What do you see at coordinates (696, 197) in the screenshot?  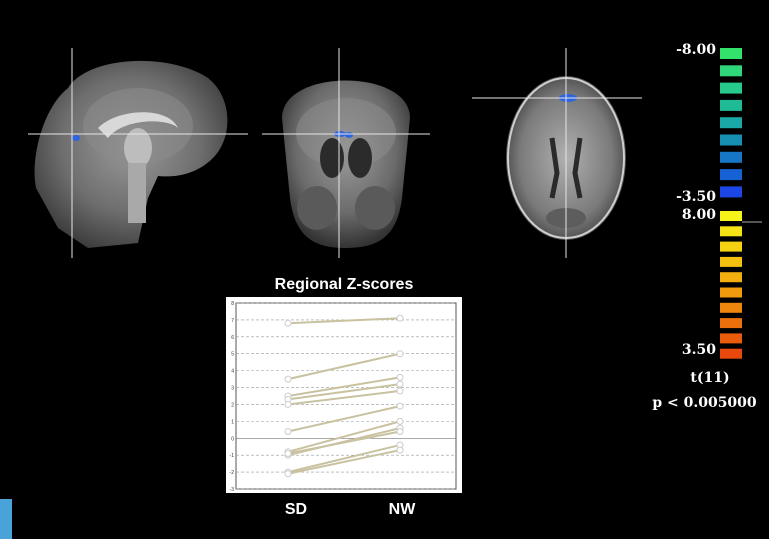 I see `colorbar-negative-min: -3.50` at bounding box center [696, 197].